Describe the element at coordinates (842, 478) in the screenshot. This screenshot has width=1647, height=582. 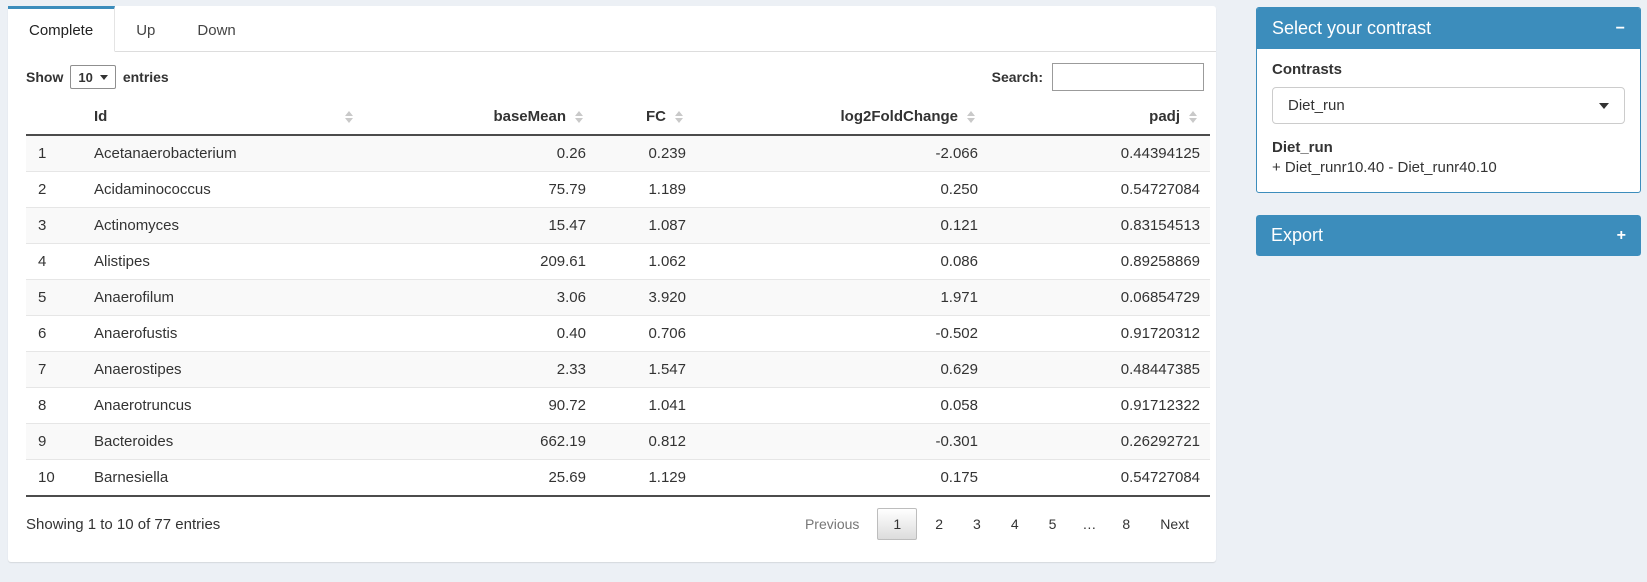
I see `cell-log2foldchange: 0.175` at that location.